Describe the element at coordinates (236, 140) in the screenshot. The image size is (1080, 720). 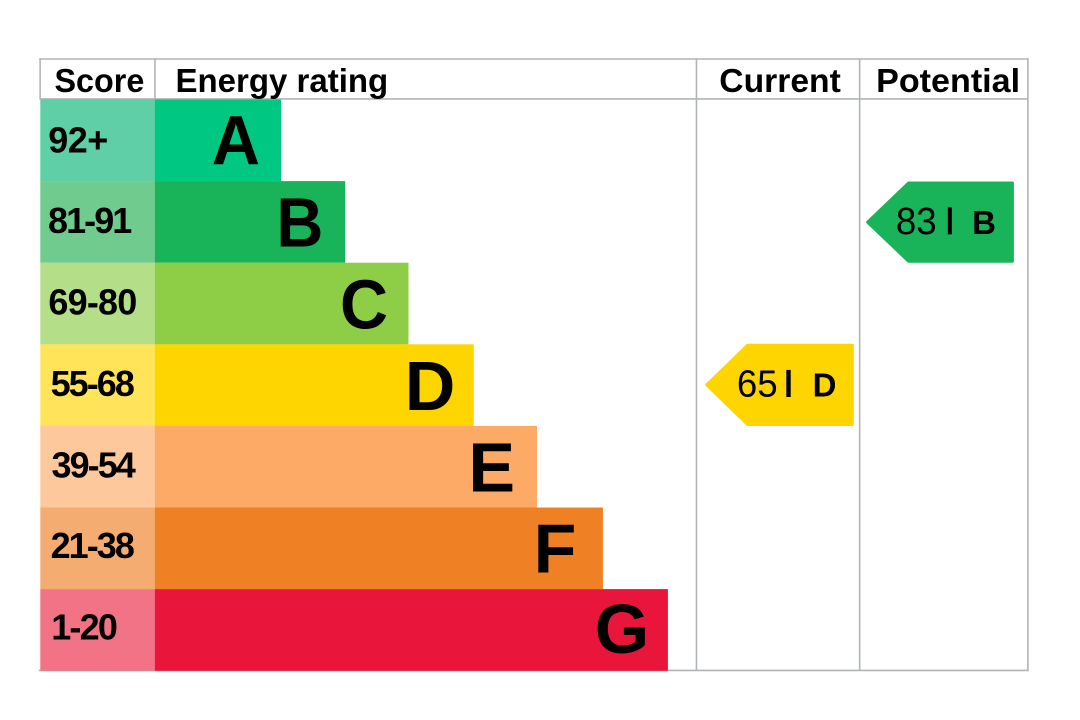
I see `svg-text: A` at that location.